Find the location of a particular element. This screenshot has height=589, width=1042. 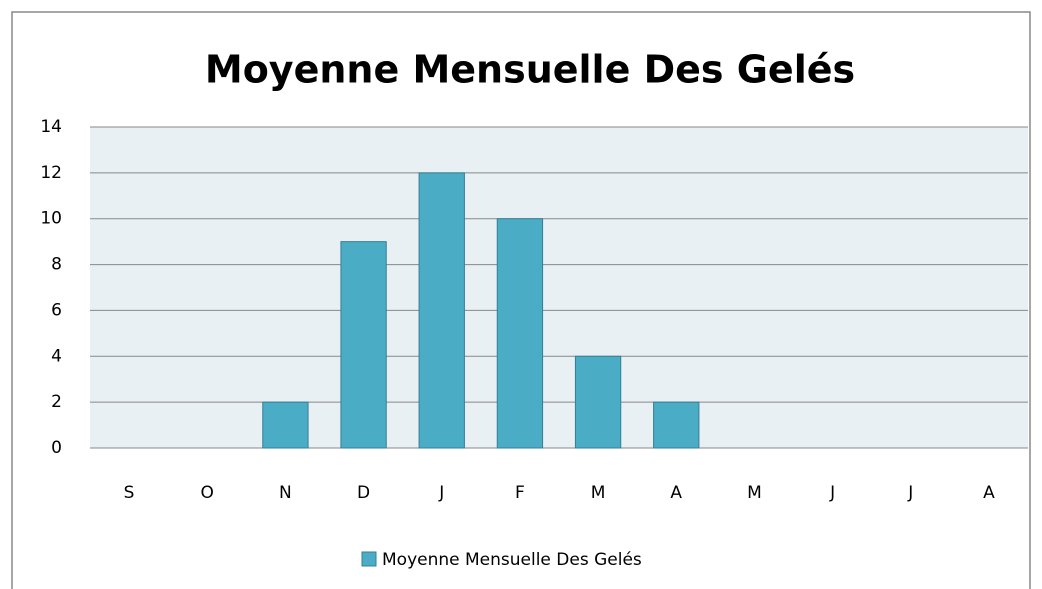

x-tick-label: O is located at coordinates (207, 493).